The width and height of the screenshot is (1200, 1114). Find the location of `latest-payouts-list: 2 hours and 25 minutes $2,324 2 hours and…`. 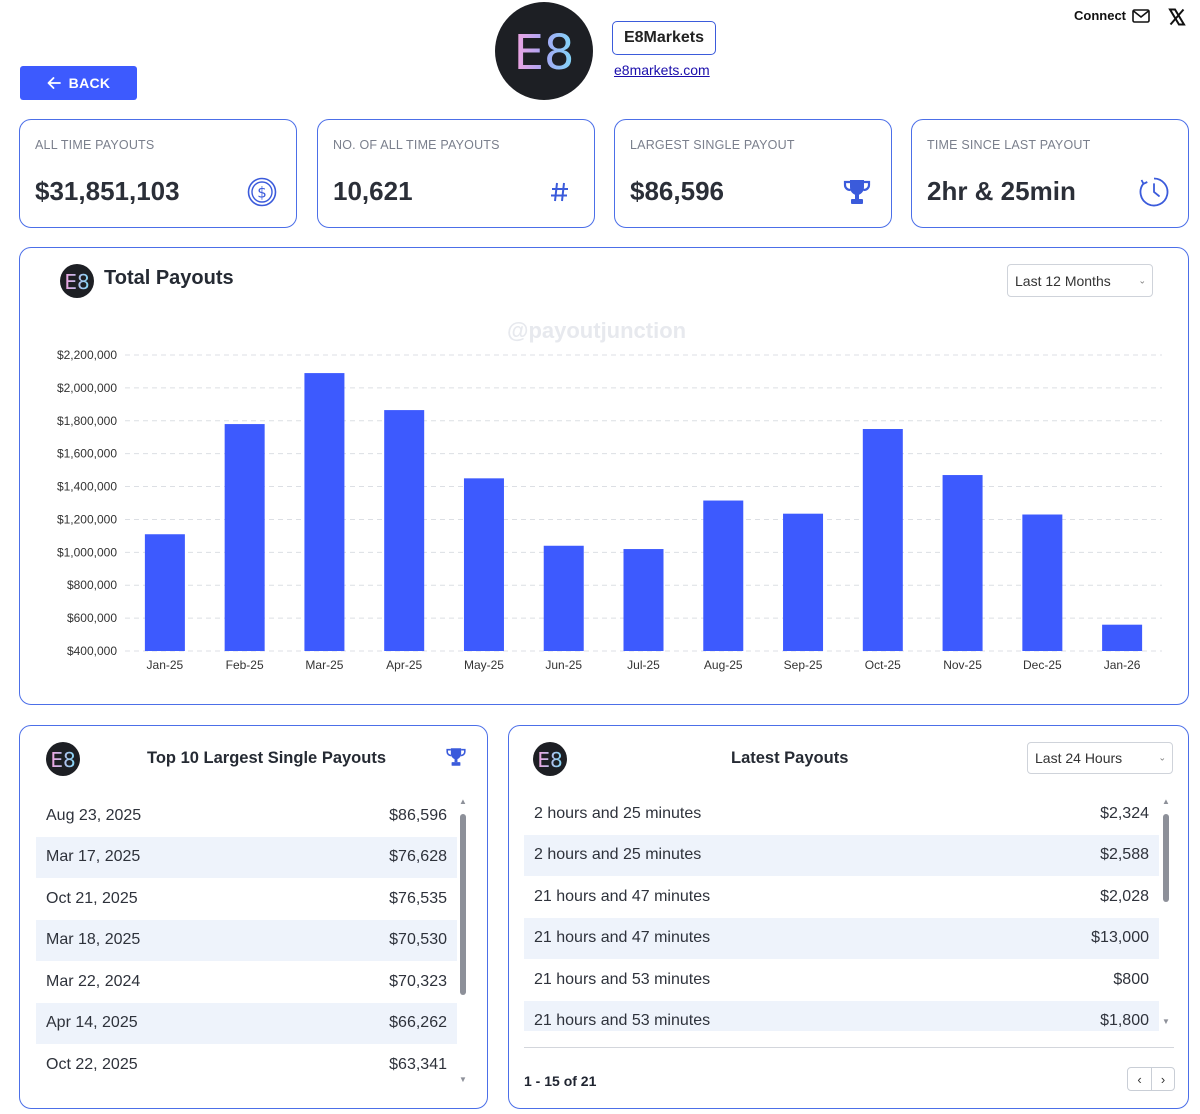

latest-payouts-list: 2 hours and 25 minutes $2,324 2 hours and… is located at coordinates (841, 912).